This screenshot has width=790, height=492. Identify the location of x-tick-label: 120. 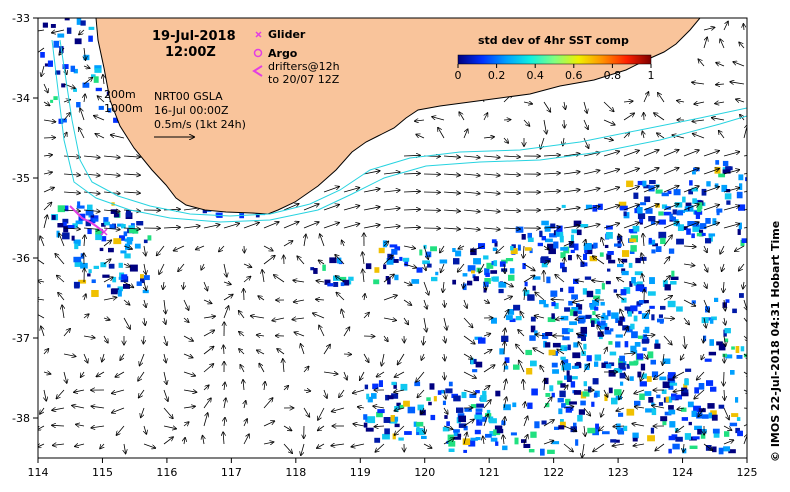
(424, 472).